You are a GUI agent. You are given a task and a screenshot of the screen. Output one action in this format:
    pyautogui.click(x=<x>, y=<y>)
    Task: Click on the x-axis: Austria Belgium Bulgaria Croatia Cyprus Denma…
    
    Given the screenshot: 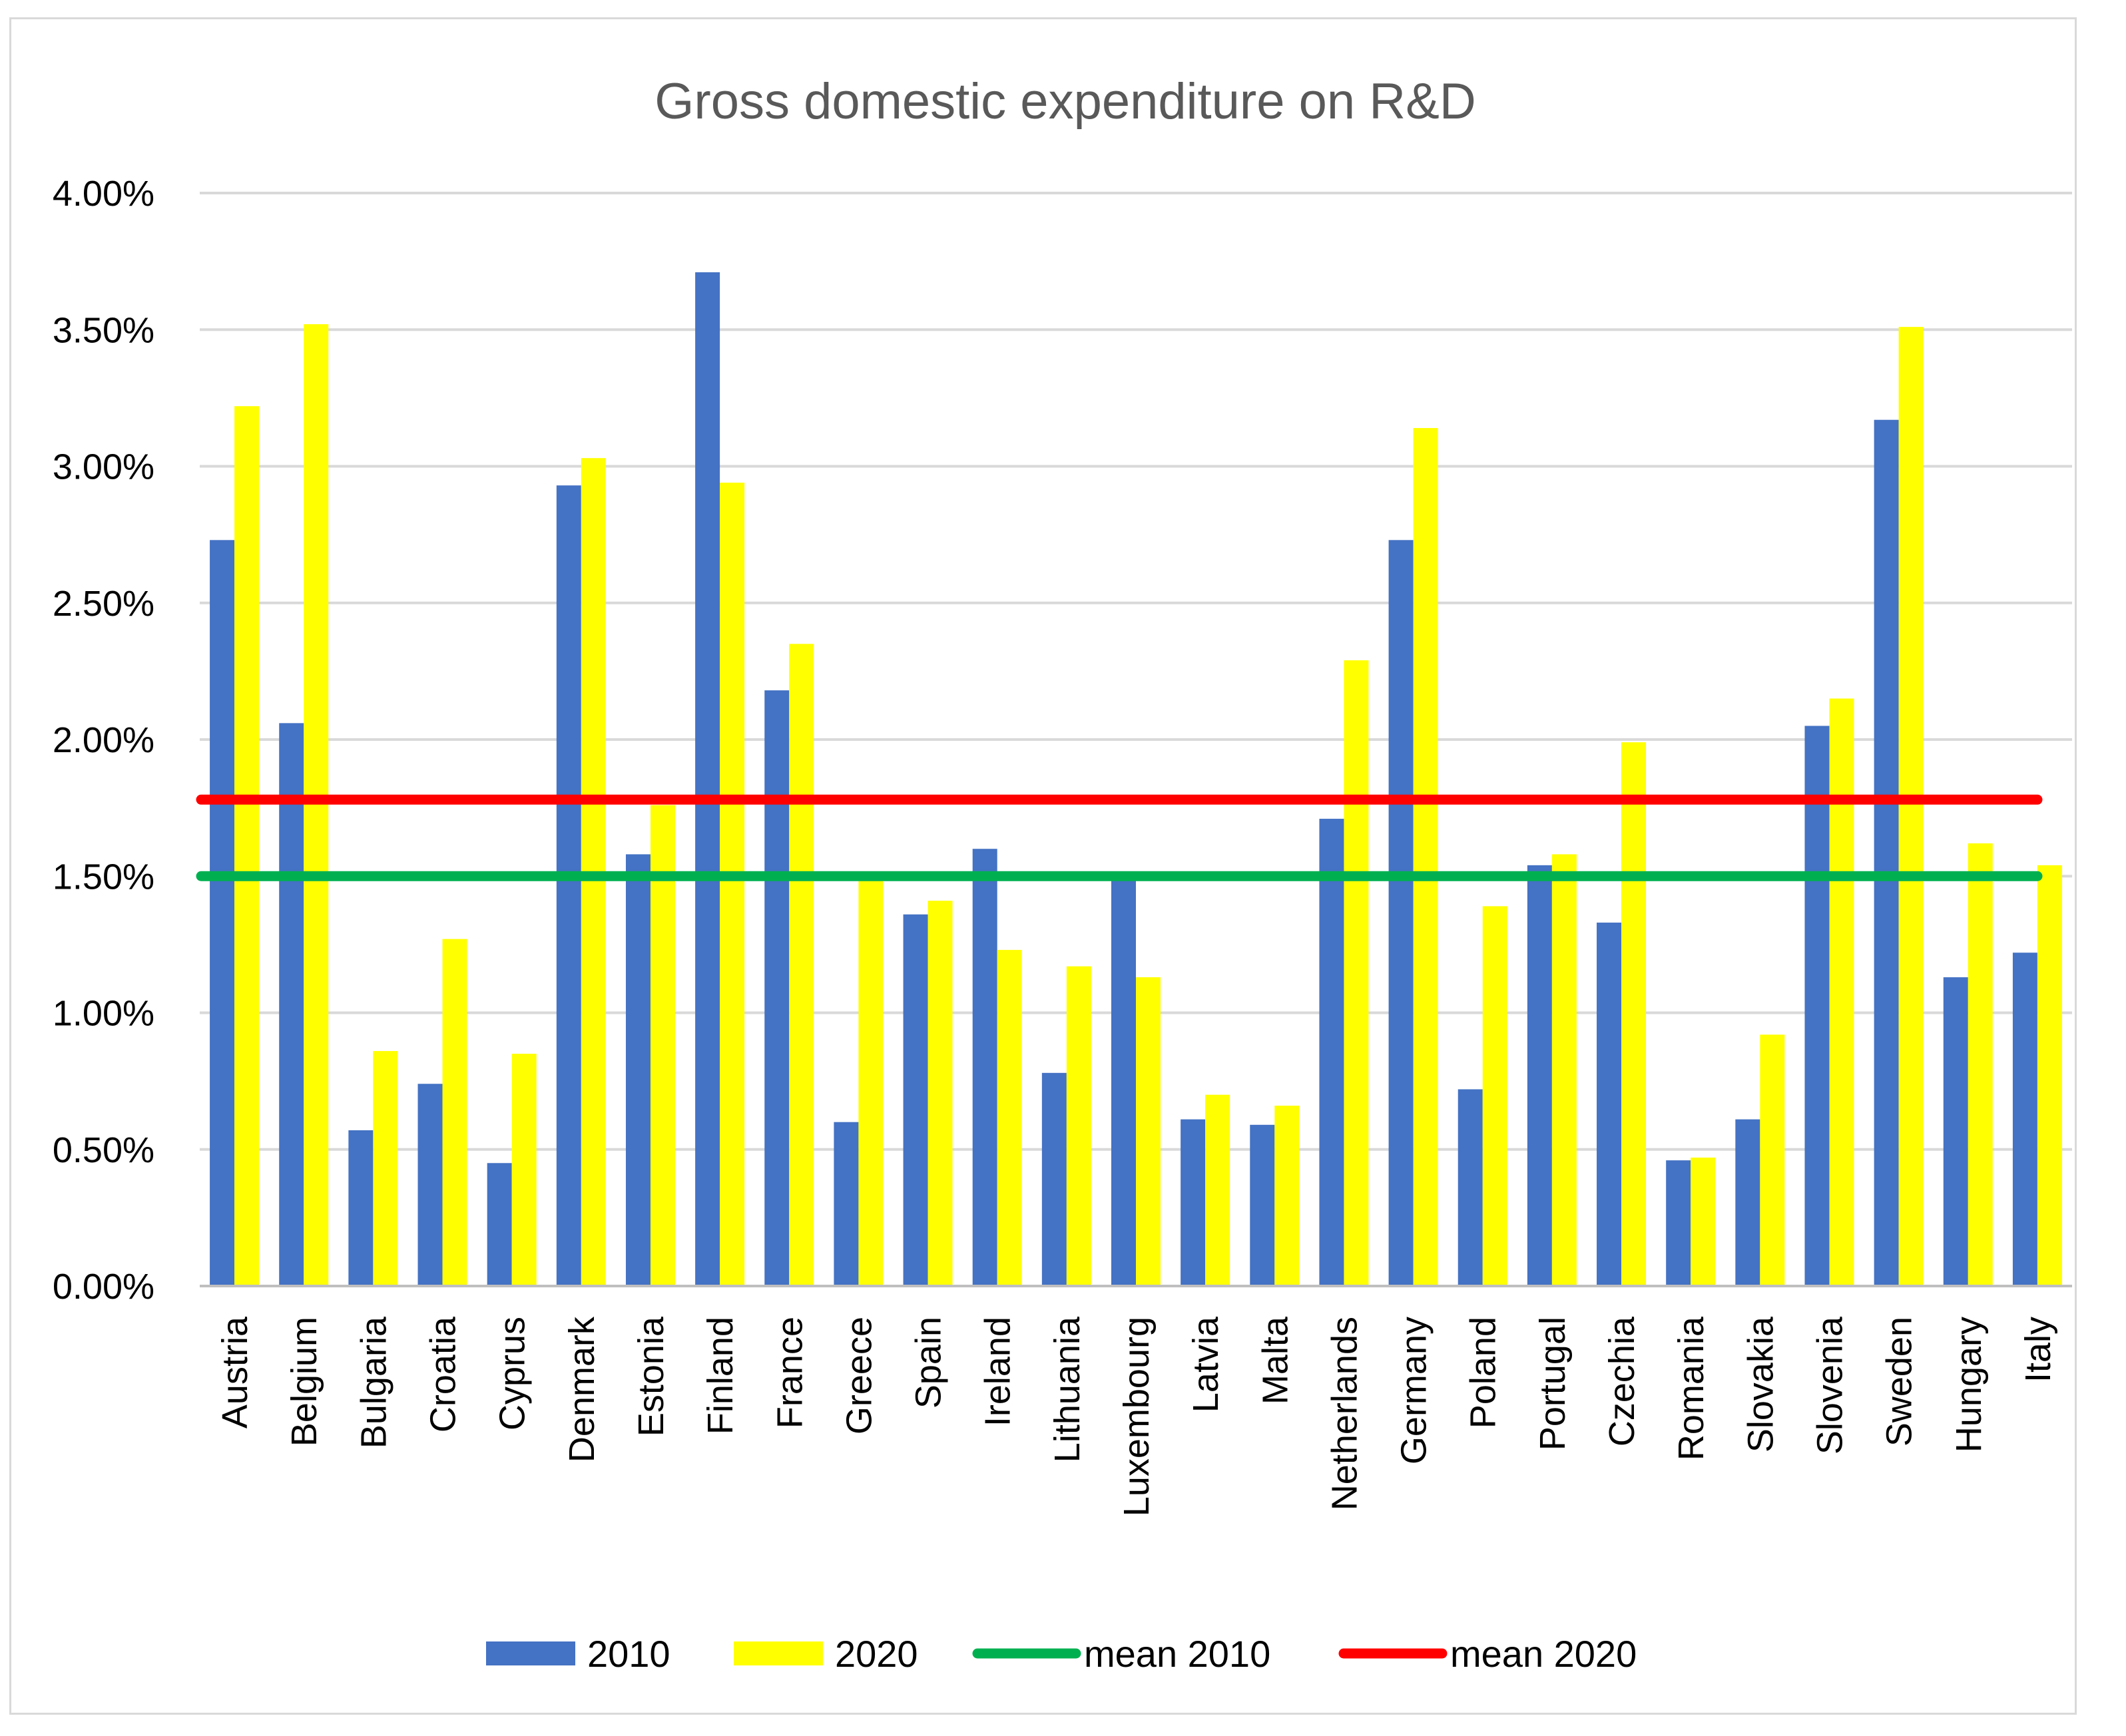 What is the action you would take?
    pyautogui.click(x=1136, y=1401)
    